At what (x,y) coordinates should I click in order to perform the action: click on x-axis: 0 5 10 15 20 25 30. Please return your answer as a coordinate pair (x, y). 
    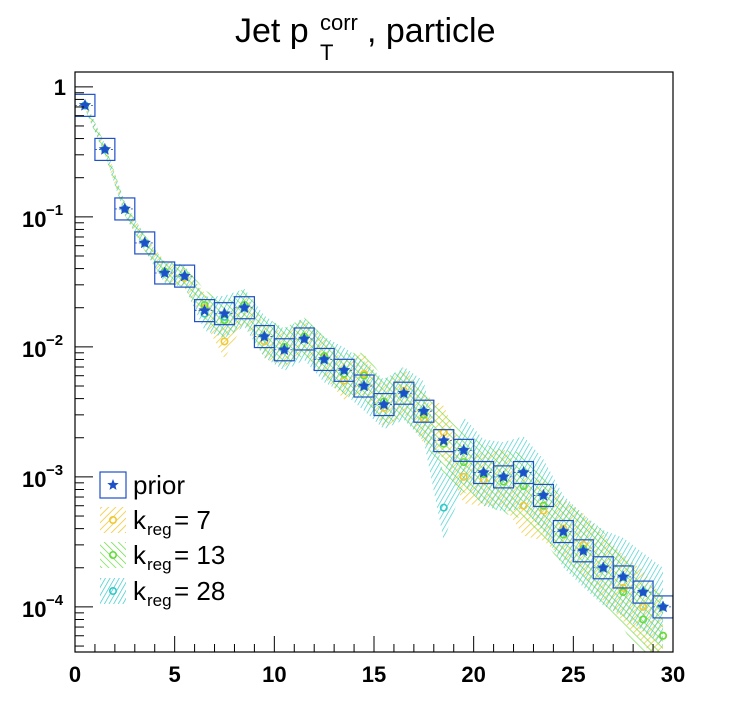
    Looking at the image, I should click on (377, 661).